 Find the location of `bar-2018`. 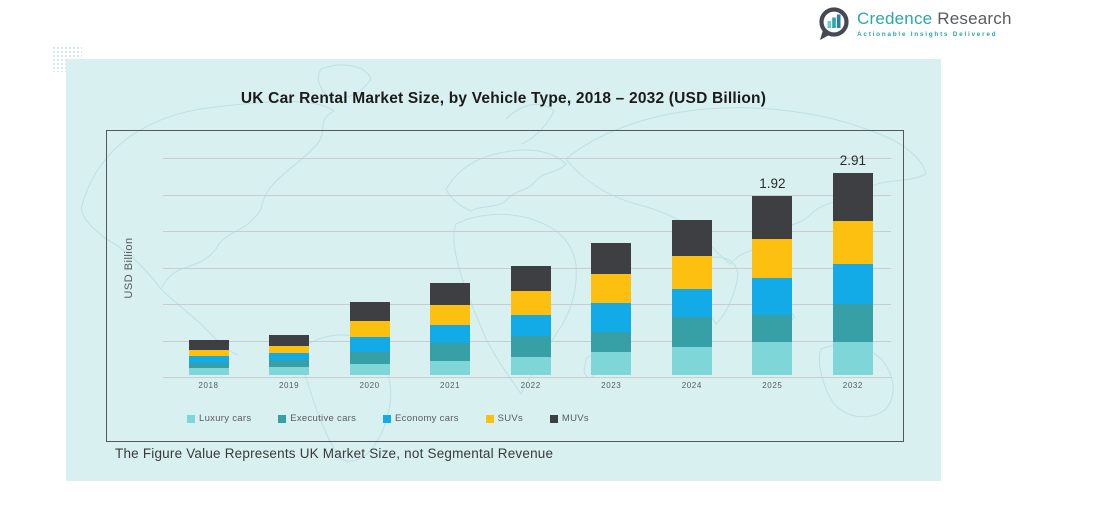

bar-2018 is located at coordinates (208, 357).